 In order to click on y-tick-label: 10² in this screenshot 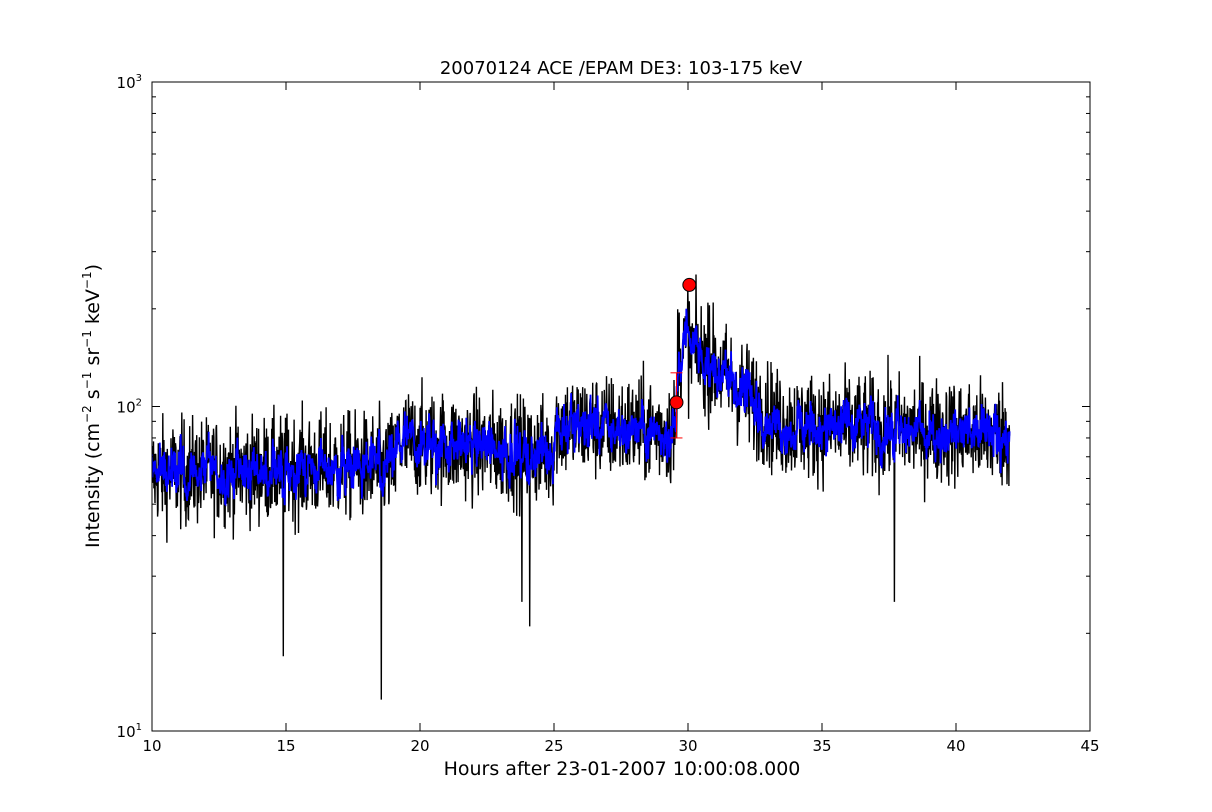, I will do `click(129, 407)`.